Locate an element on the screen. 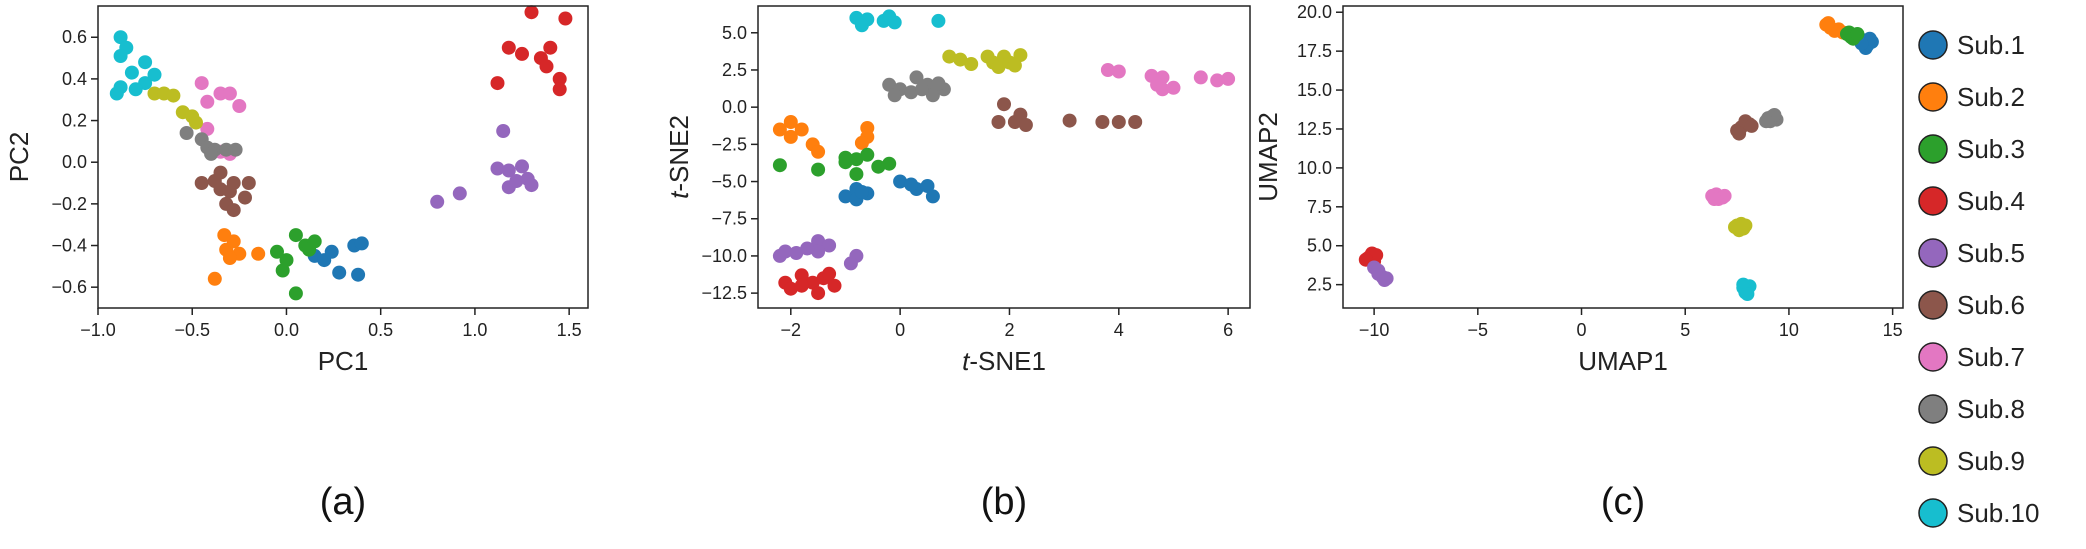 This screenshot has height=549, width=2086. legend-label: Sub.1 is located at coordinates (1991, 45).